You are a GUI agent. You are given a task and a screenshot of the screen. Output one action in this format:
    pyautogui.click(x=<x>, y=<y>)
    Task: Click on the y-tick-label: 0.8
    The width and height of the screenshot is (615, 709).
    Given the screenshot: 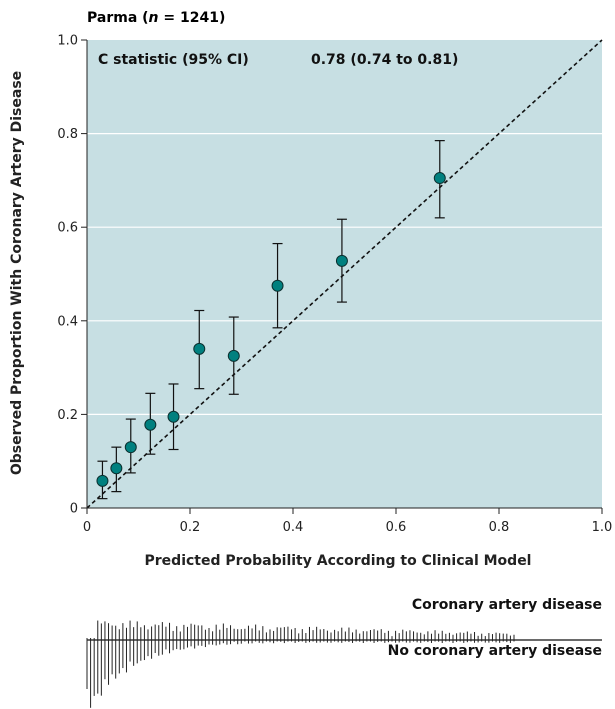 What is the action you would take?
    pyautogui.click(x=67, y=134)
    